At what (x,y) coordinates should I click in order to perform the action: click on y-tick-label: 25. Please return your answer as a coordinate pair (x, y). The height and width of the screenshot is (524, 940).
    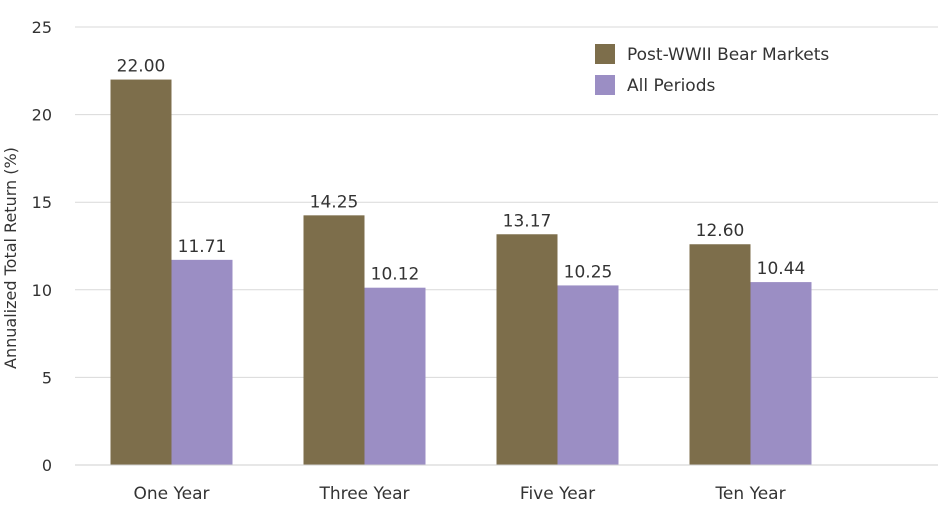
    Looking at the image, I should click on (42, 27).